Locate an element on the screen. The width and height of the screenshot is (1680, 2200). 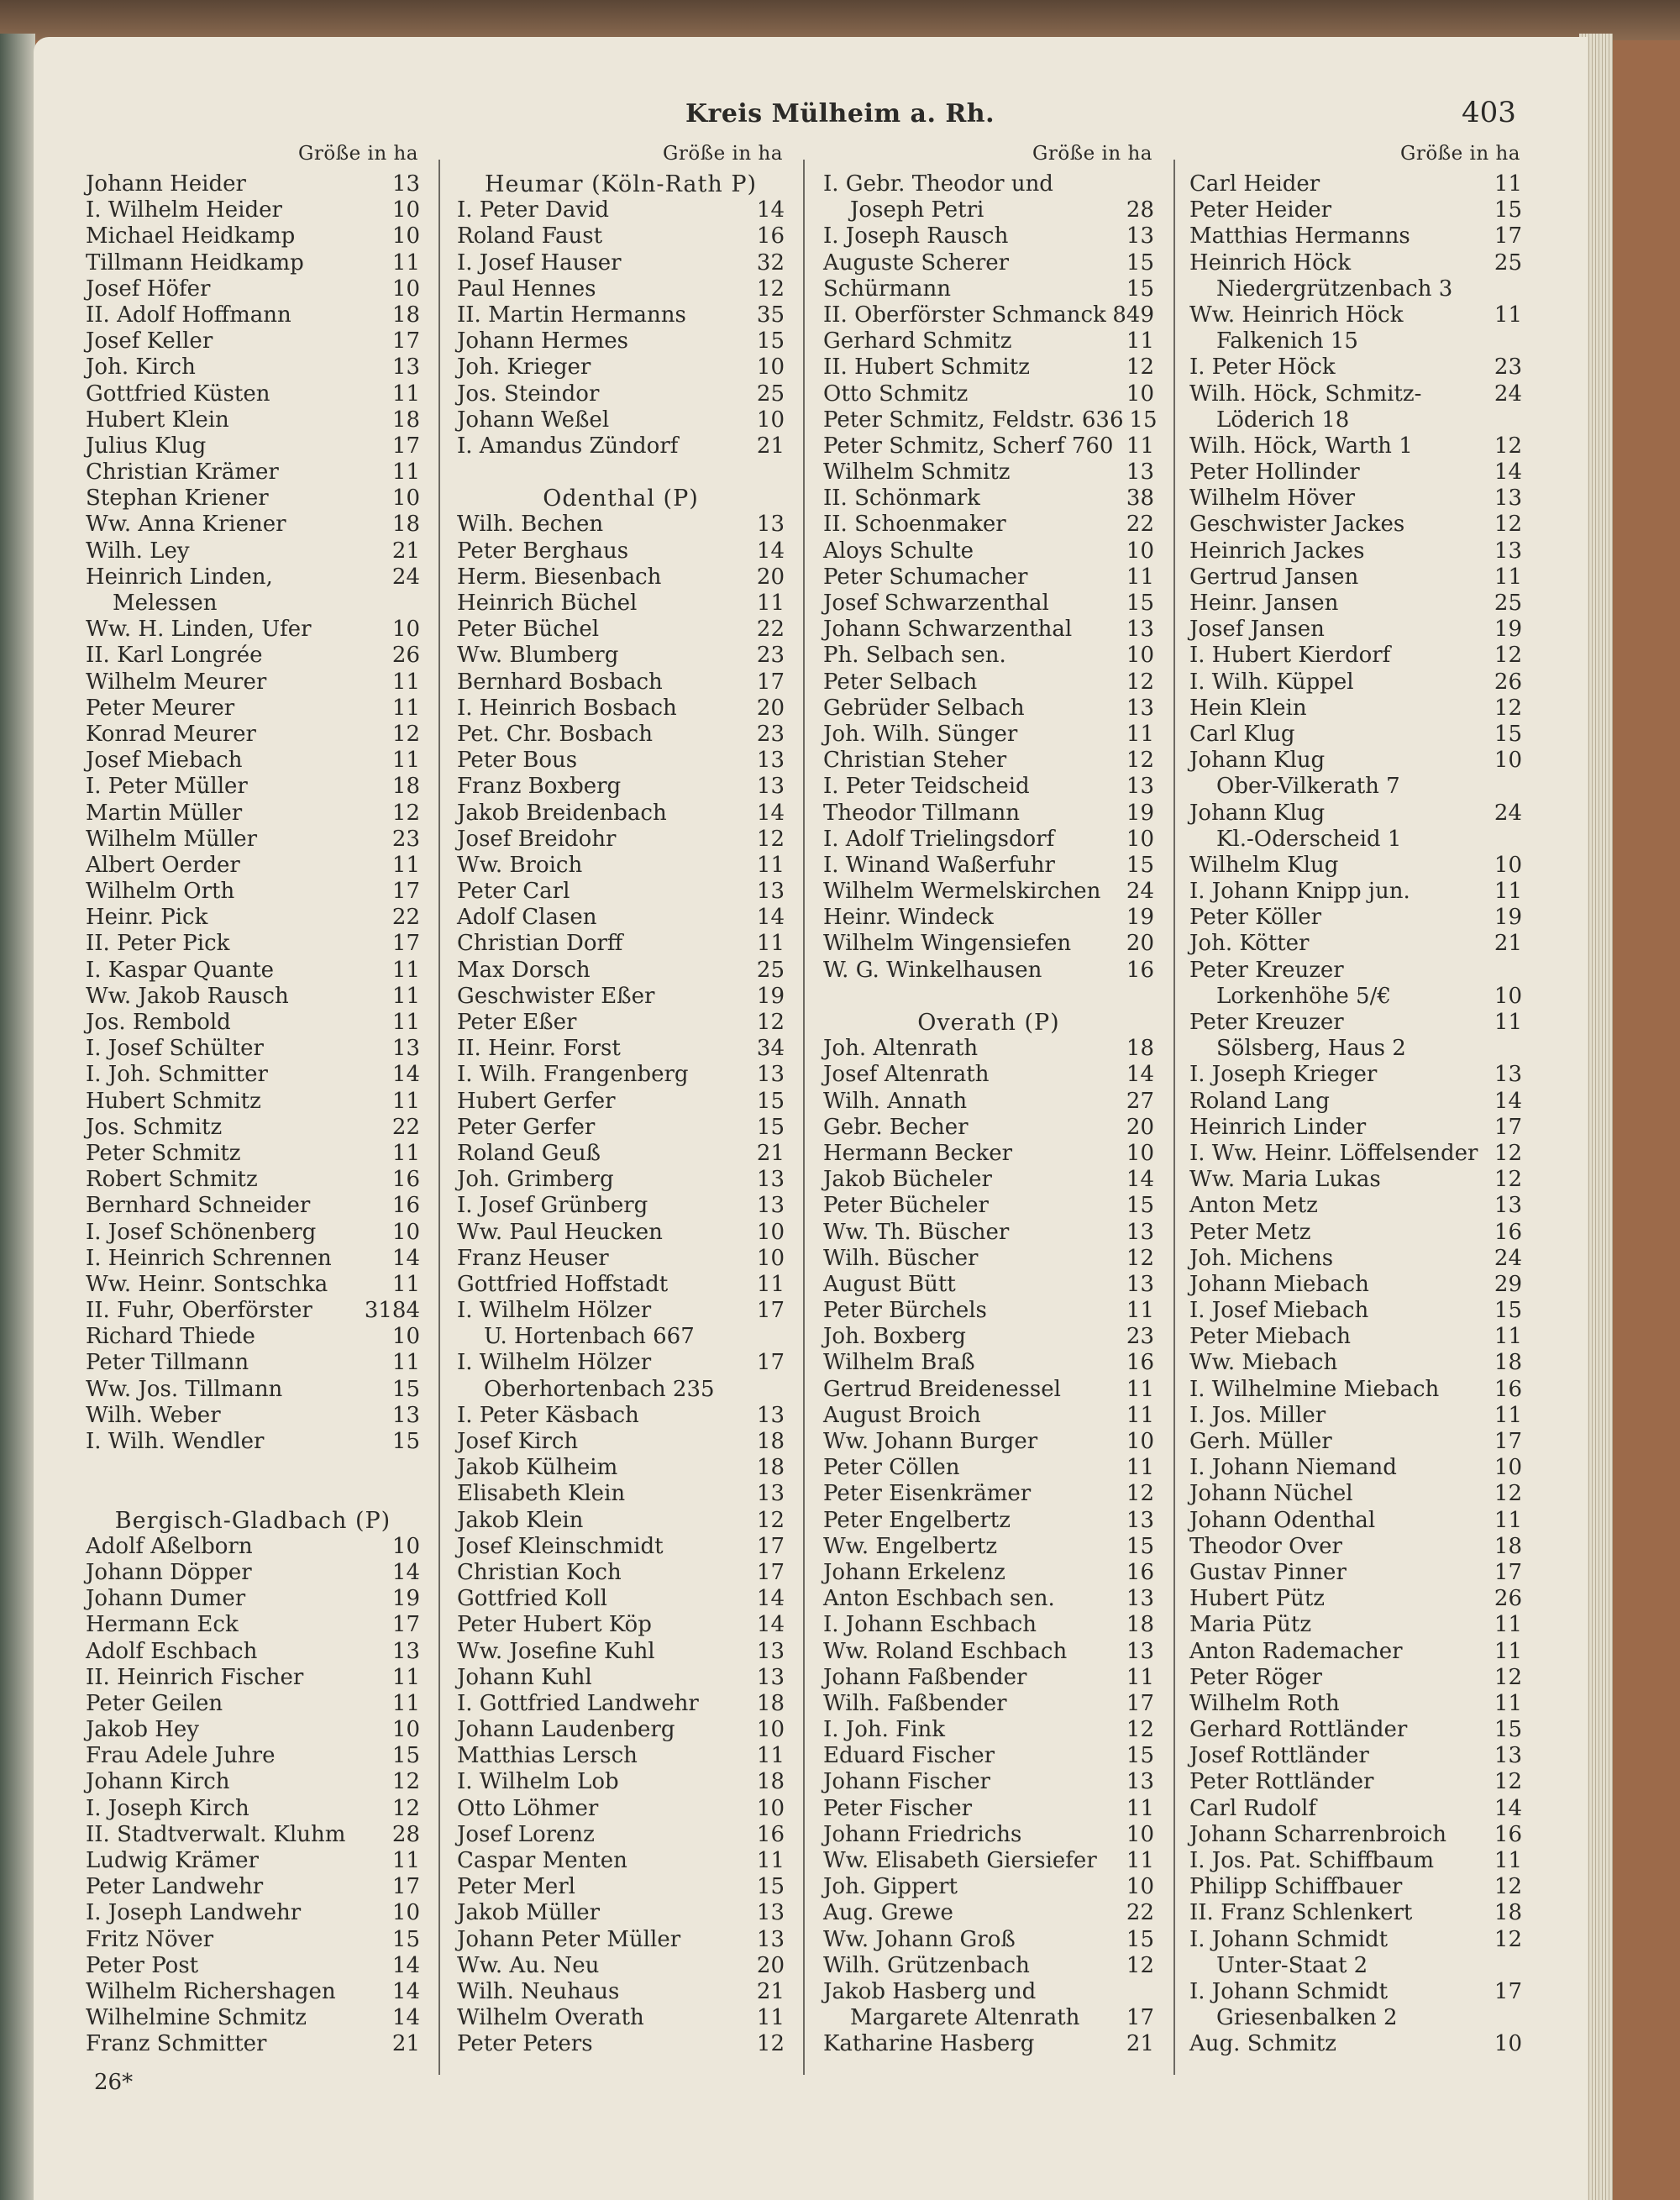
list-item: Aug. Schmitz 10 is located at coordinates (1355, 2044).